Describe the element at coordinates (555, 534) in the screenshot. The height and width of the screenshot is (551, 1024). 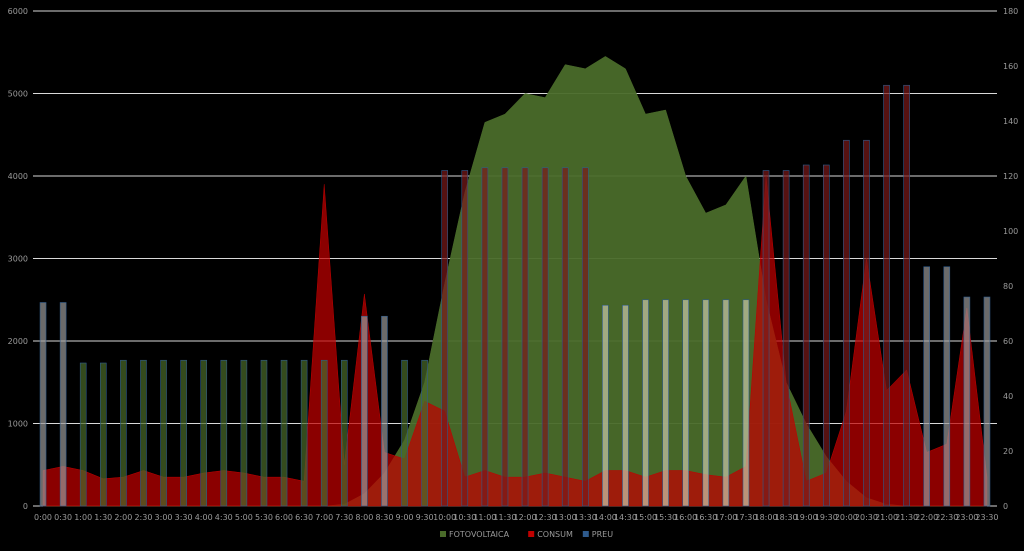
I see `legend-label: CONSUM` at that location.